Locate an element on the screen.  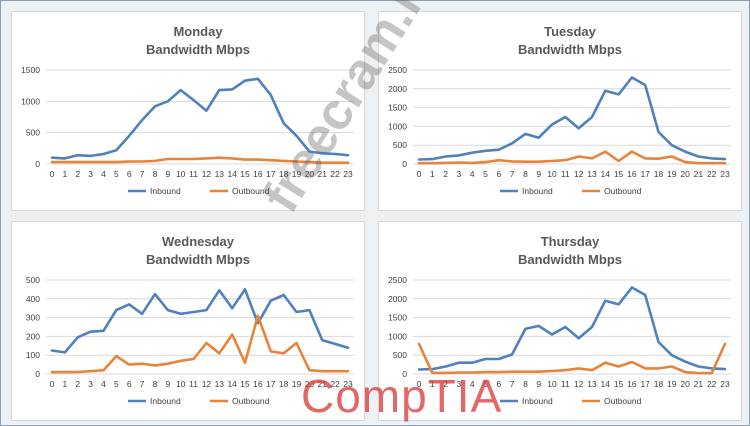
y-tick-label: 100 is located at coordinates (33, 355).